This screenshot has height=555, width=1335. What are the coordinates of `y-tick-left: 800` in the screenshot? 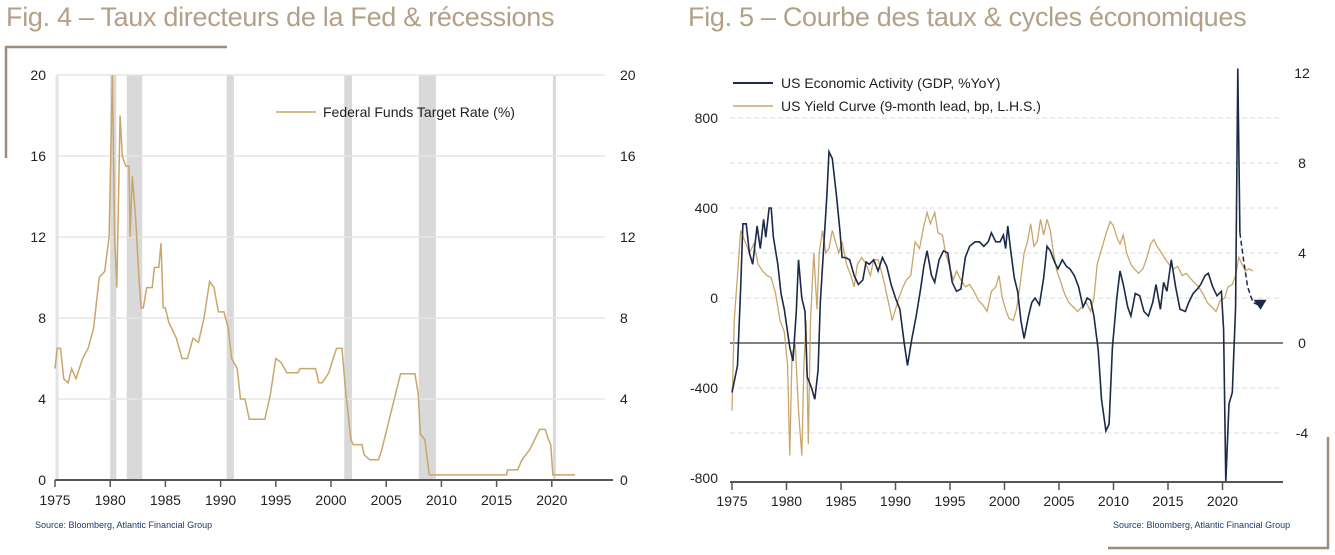 It's located at (707, 118).